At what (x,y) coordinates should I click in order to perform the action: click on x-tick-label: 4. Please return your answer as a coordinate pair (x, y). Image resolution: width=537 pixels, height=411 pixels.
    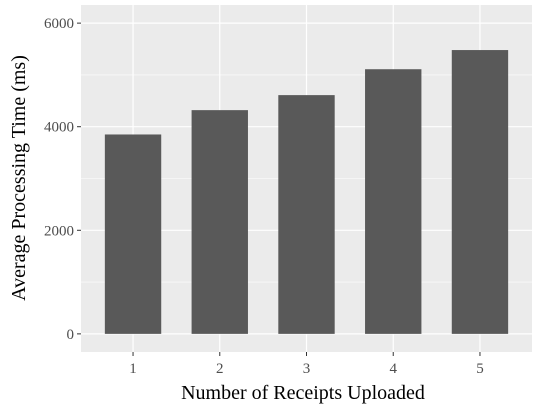
    Looking at the image, I should click on (393, 369).